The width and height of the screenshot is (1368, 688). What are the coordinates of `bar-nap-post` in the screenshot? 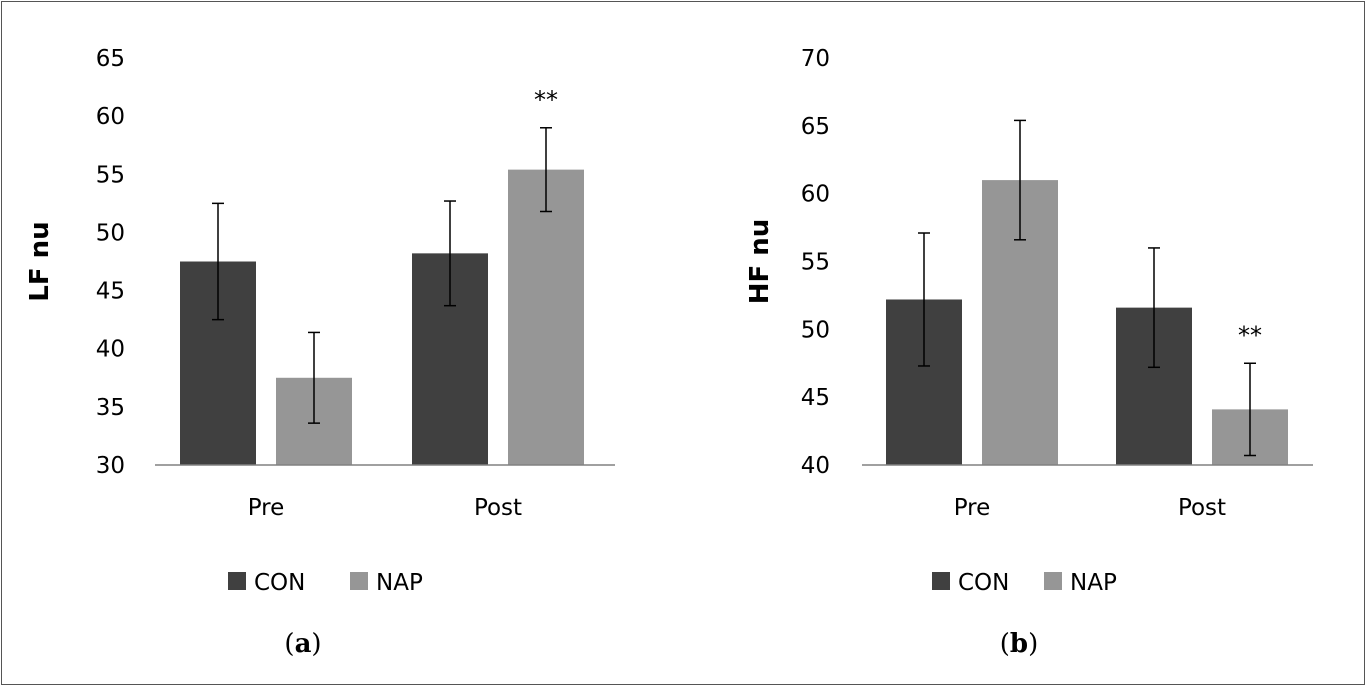 It's located at (546, 317).